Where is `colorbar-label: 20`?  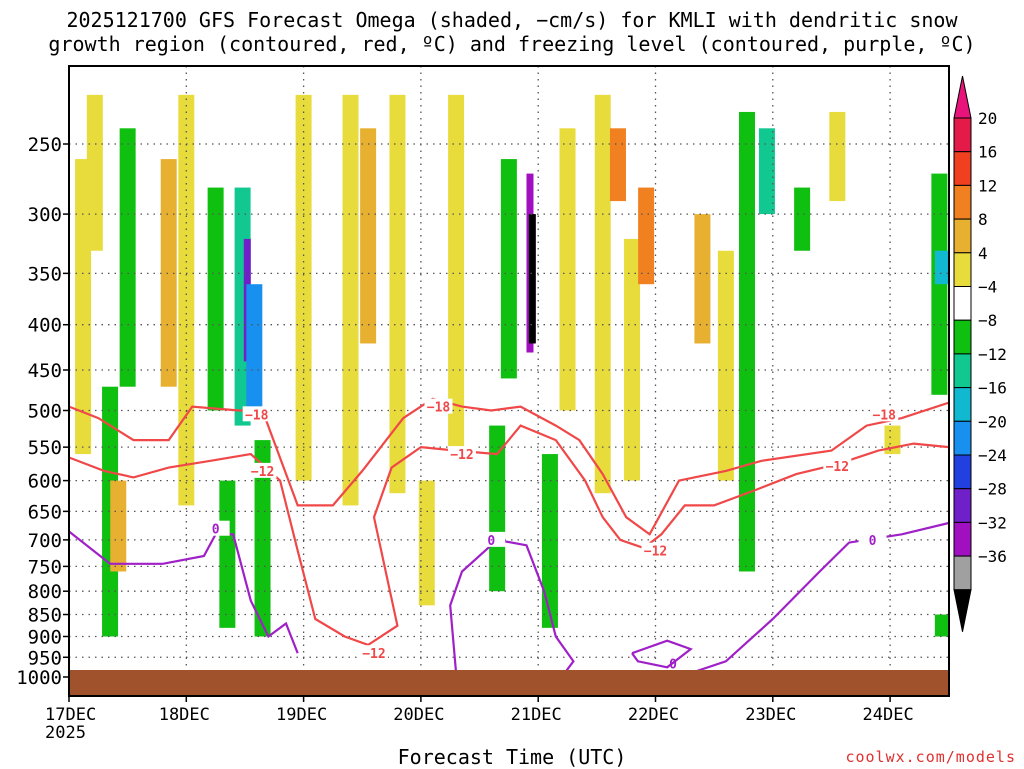 colorbar-label: 20 is located at coordinates (987, 118).